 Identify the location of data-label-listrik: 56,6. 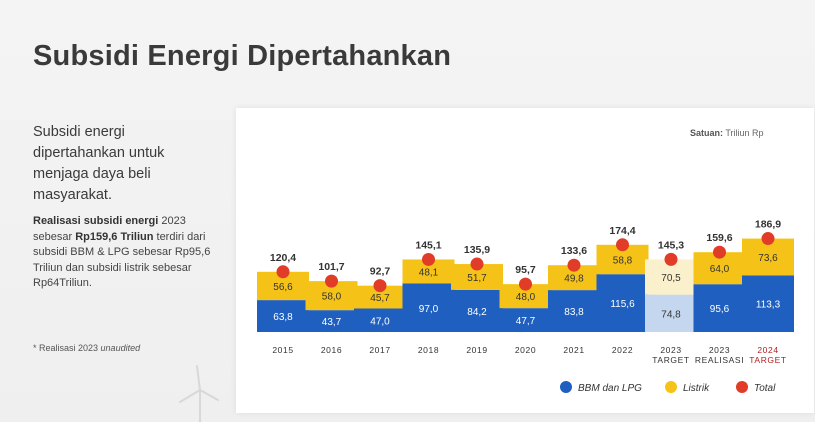
(283, 287).